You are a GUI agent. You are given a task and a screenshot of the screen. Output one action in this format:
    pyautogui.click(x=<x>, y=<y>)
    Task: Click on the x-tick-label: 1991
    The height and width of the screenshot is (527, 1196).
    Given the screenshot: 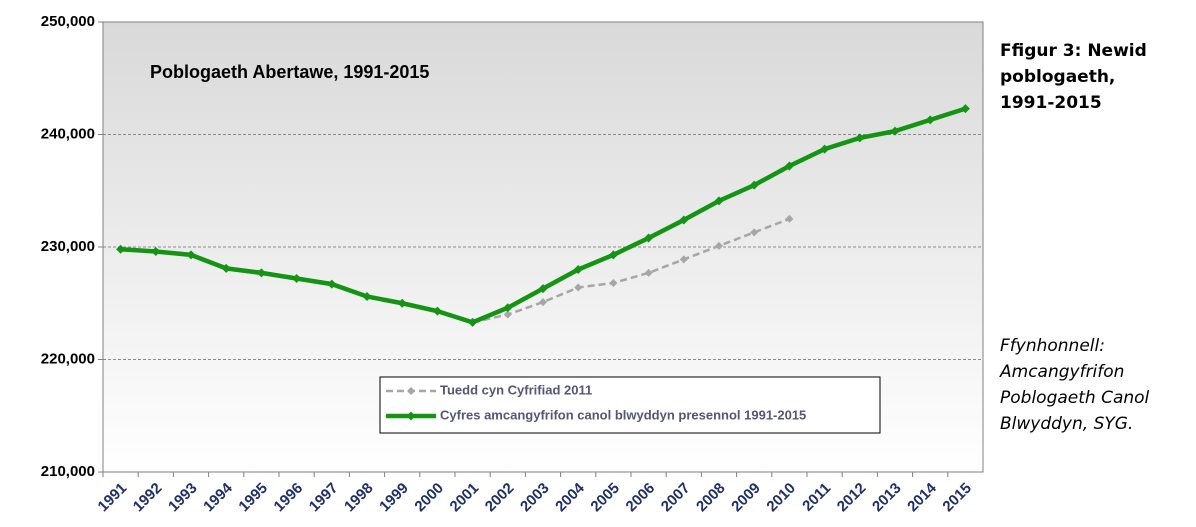 What is the action you would take?
    pyautogui.click(x=113, y=498)
    